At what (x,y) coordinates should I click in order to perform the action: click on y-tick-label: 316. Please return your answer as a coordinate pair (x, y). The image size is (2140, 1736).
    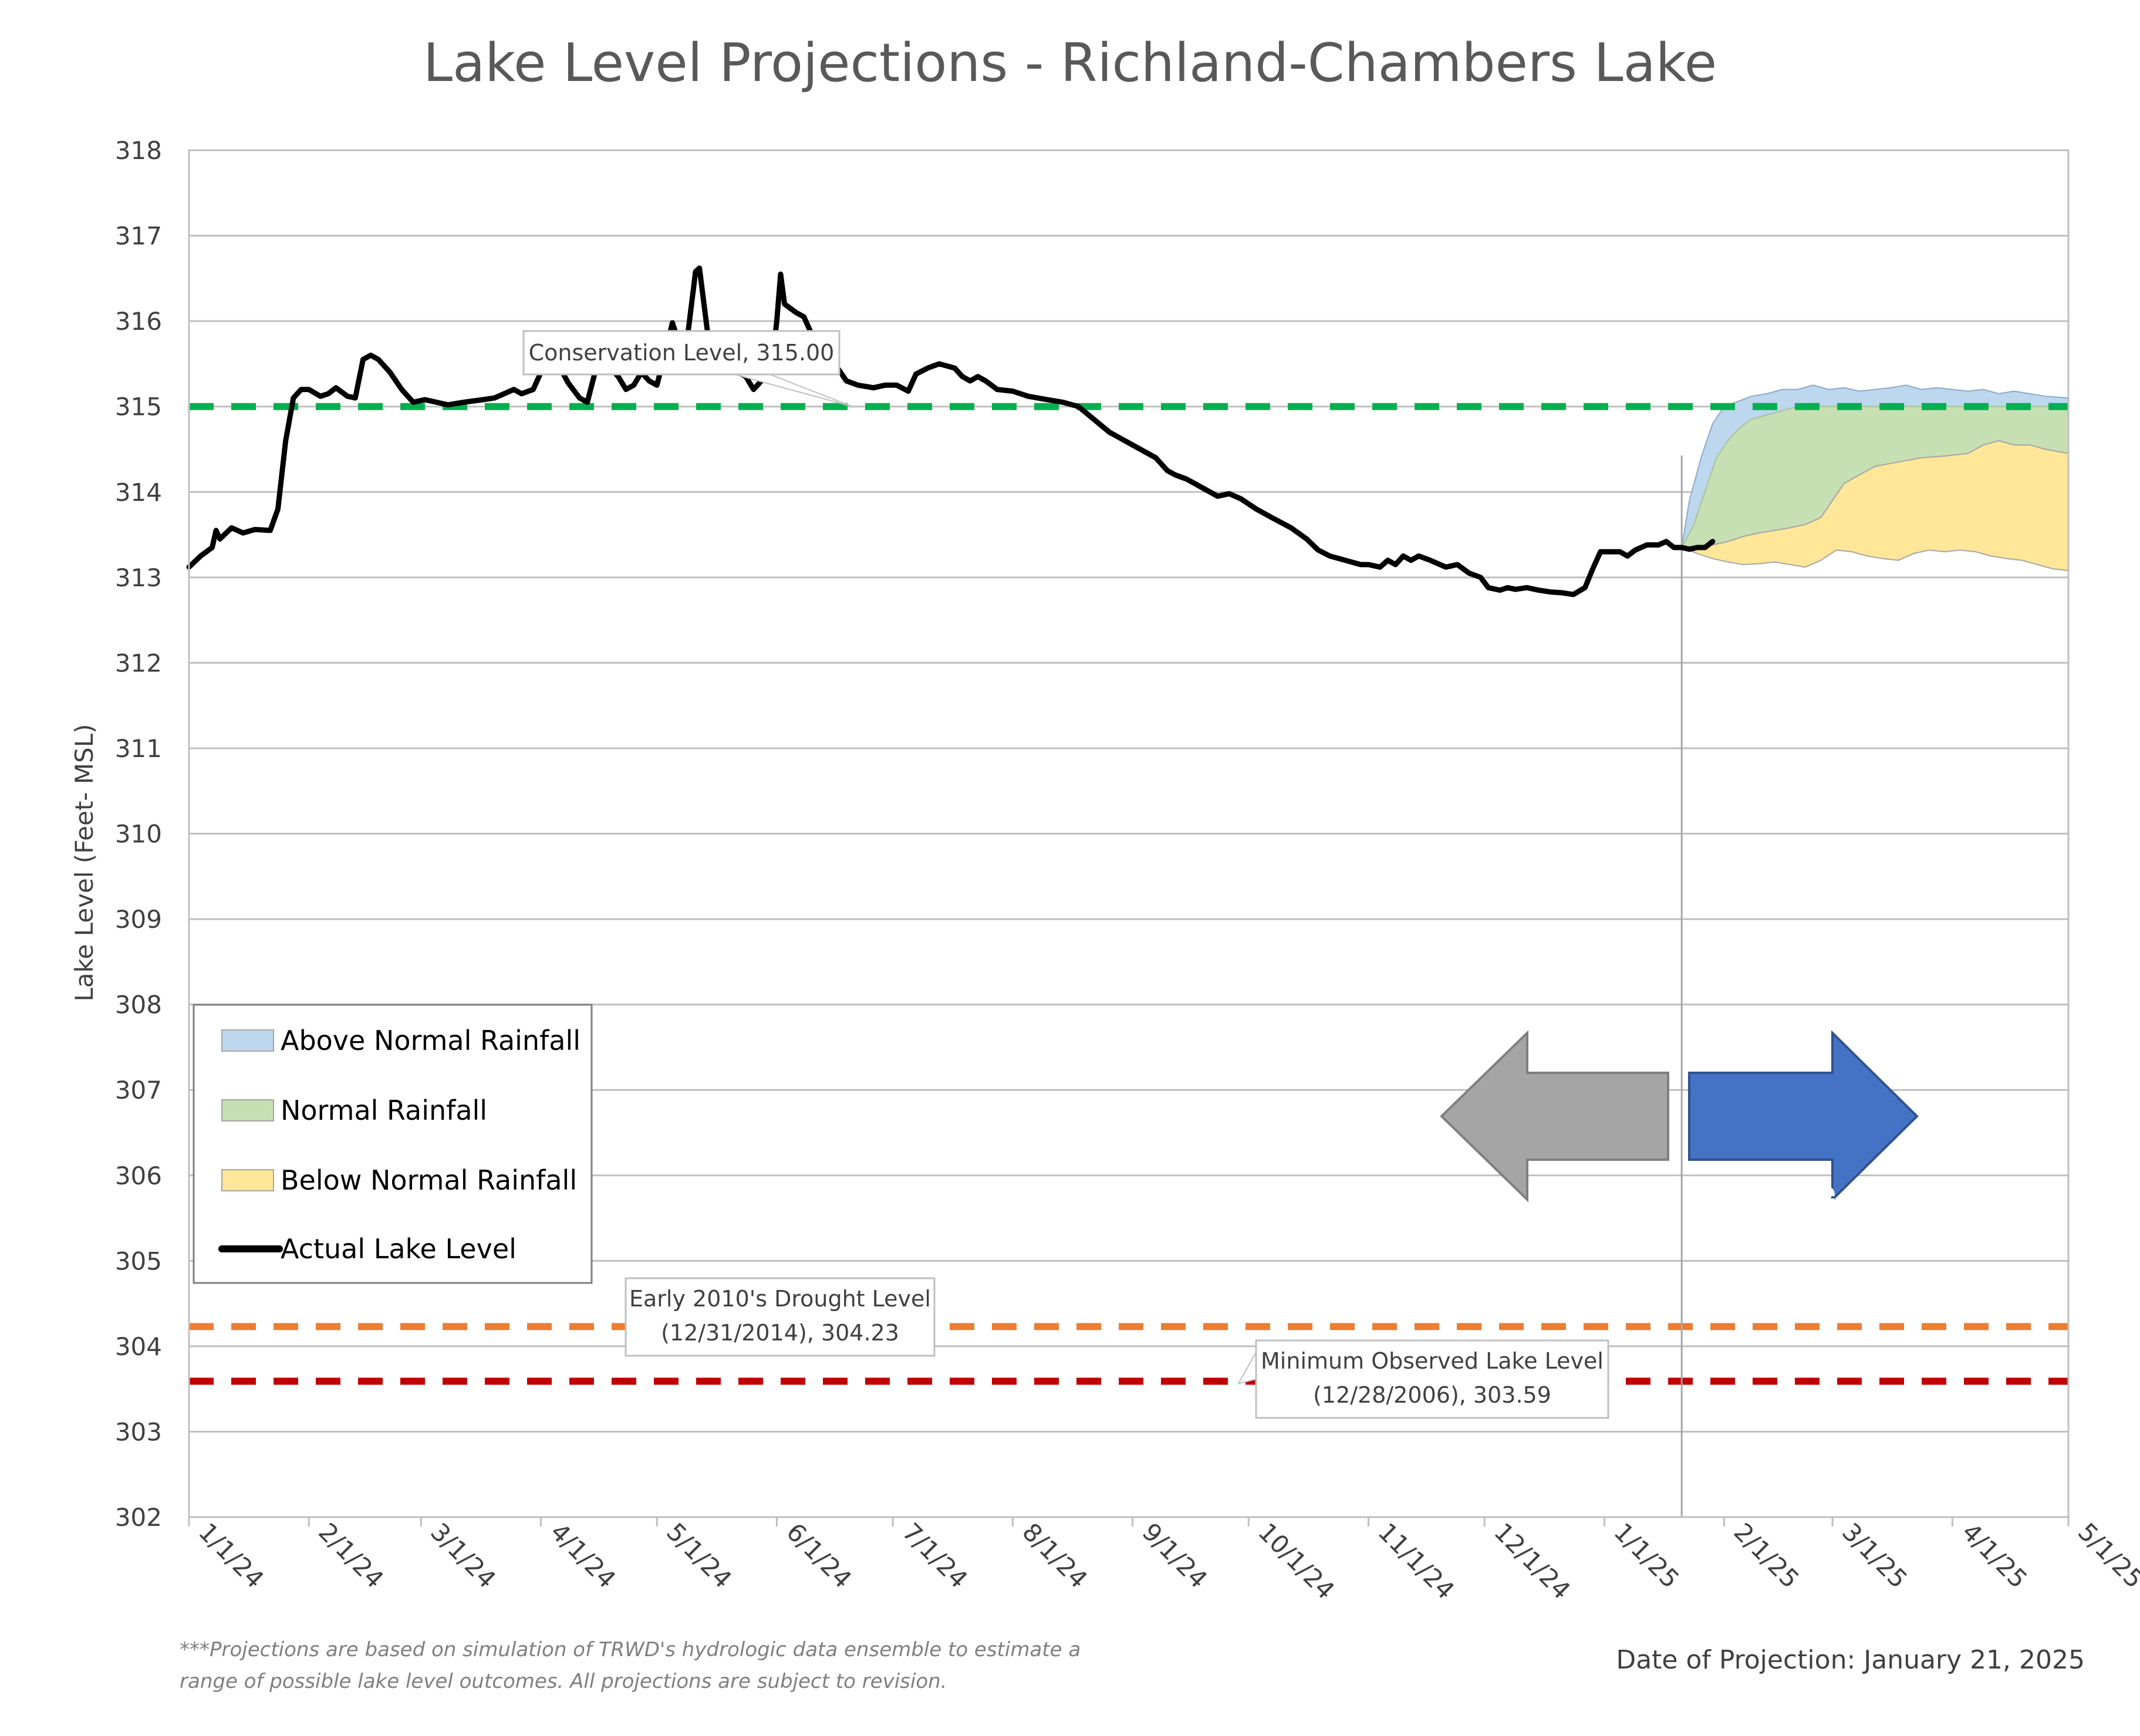
    Looking at the image, I should click on (138, 321).